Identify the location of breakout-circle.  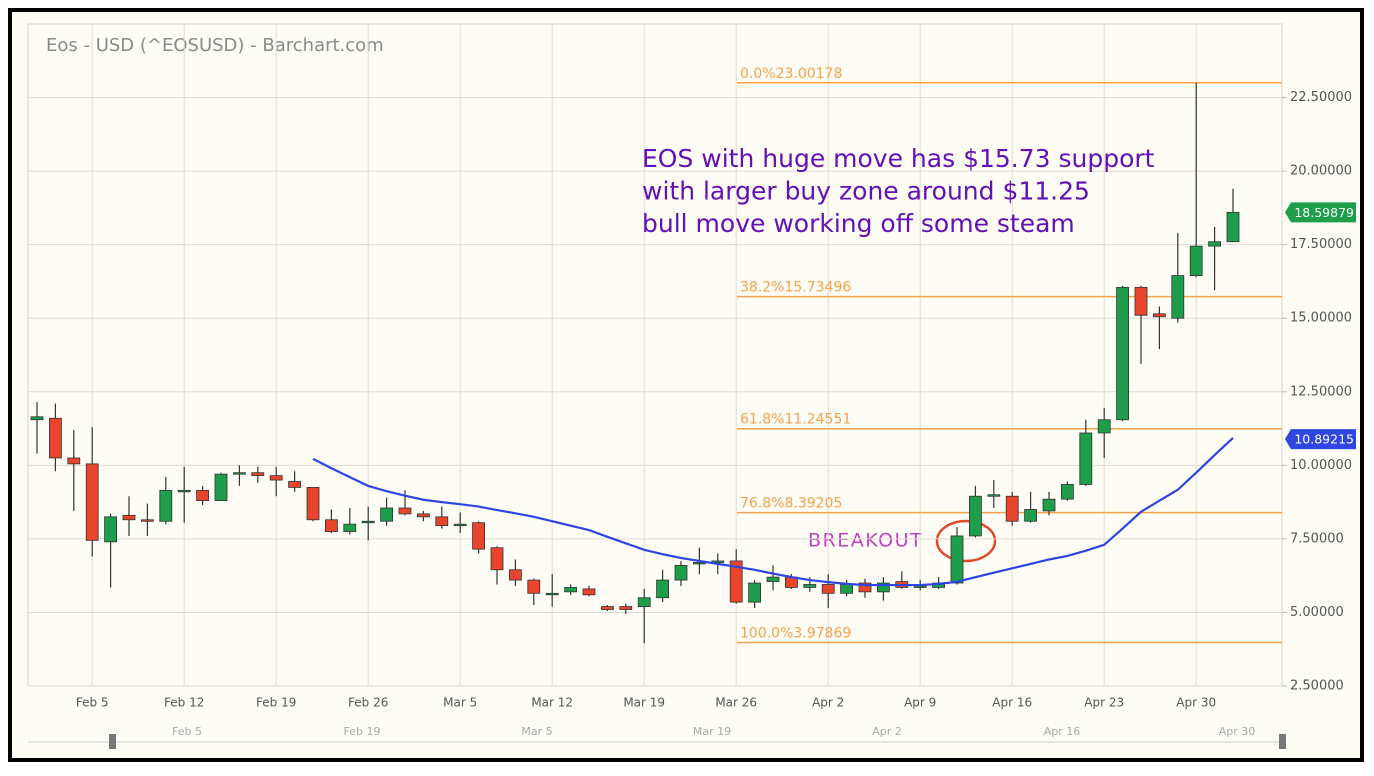
(966, 541).